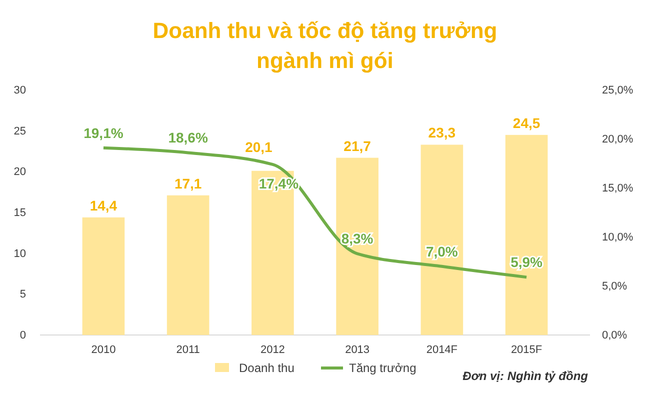  What do you see at coordinates (615, 336) in the screenshot?
I see `y2-tick-label: 0,0%` at bounding box center [615, 336].